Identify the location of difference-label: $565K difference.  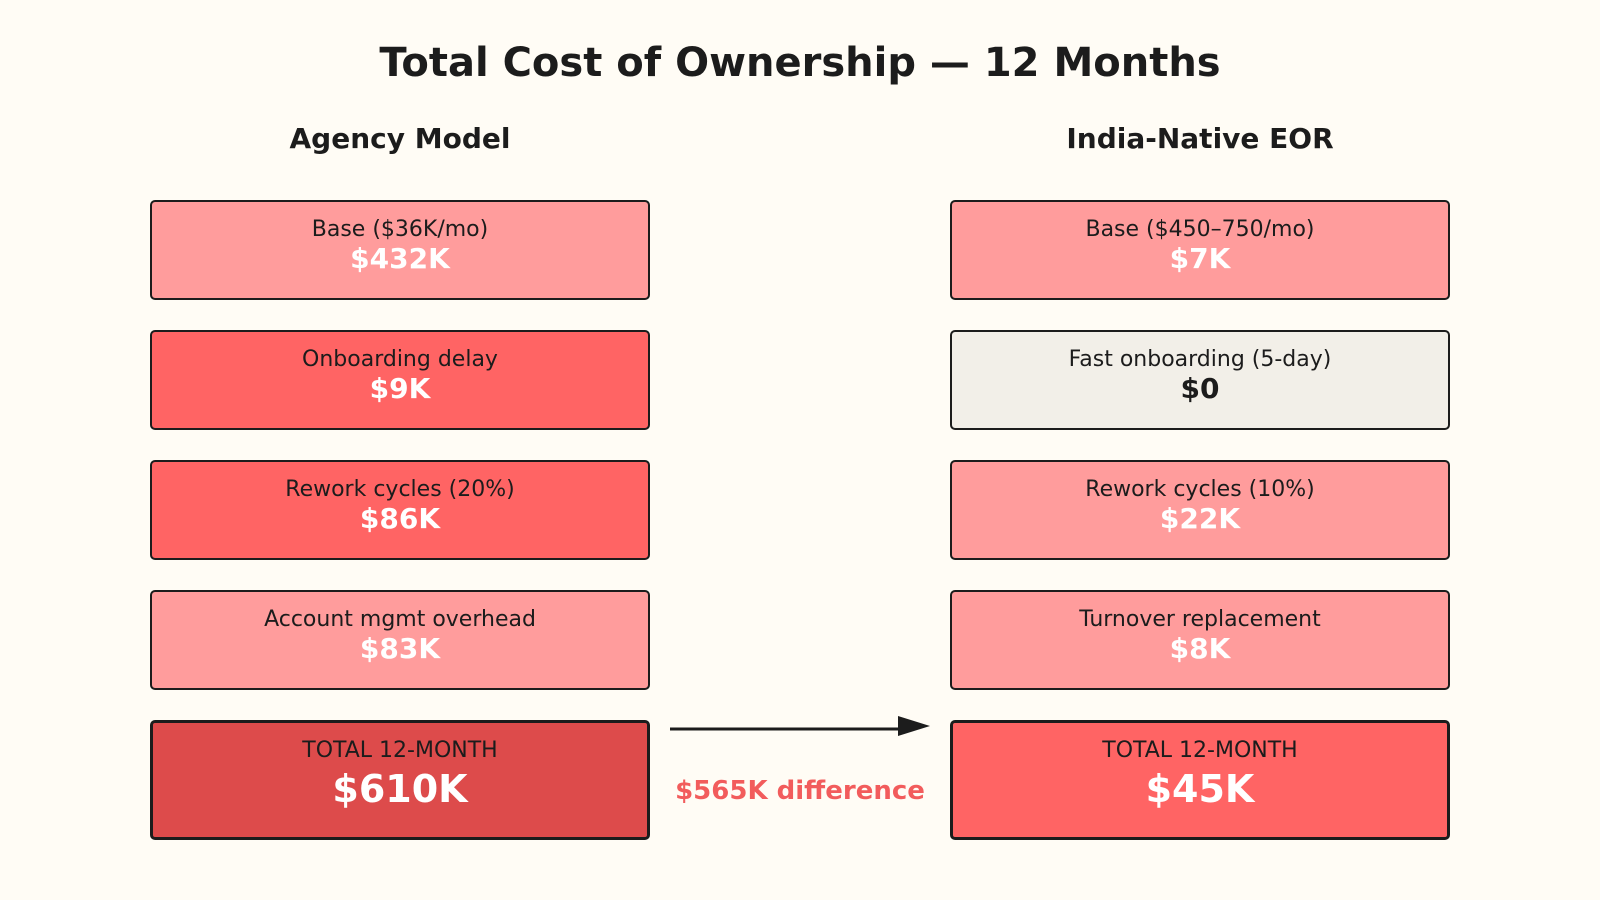
(800, 791).